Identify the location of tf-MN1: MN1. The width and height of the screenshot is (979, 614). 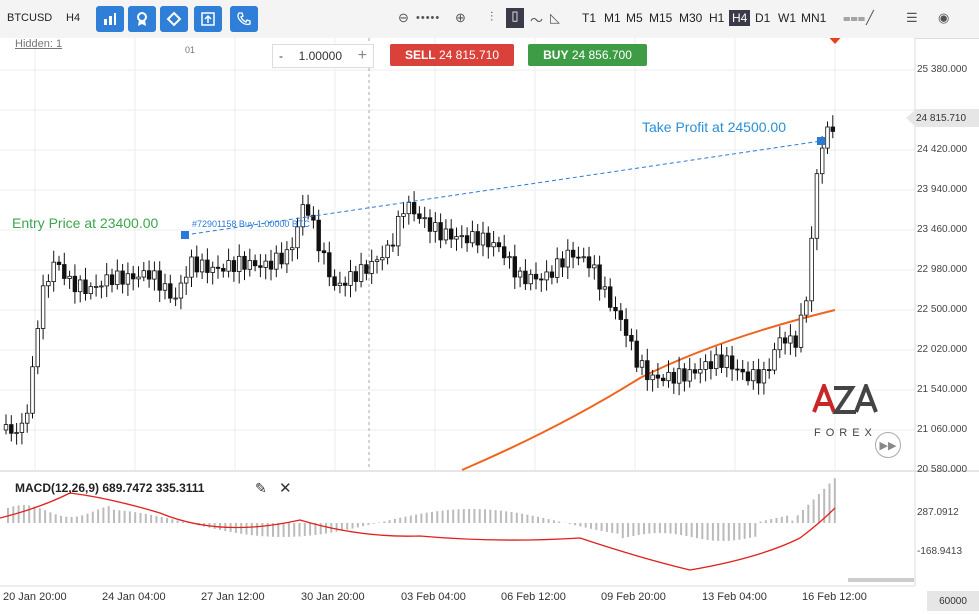
(814, 18).